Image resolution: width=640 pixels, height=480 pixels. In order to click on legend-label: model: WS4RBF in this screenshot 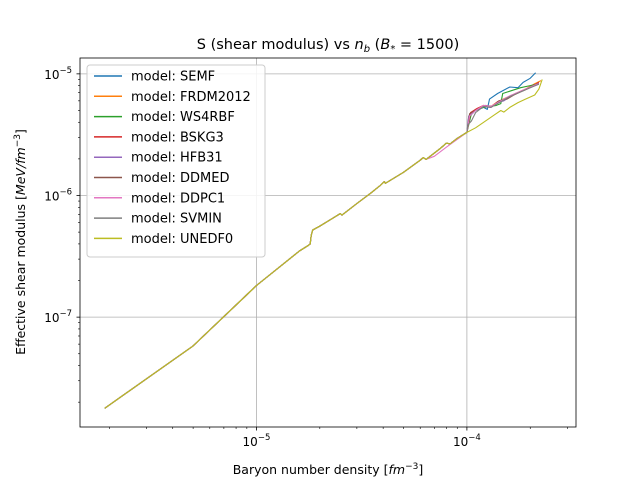, I will do `click(183, 117)`.